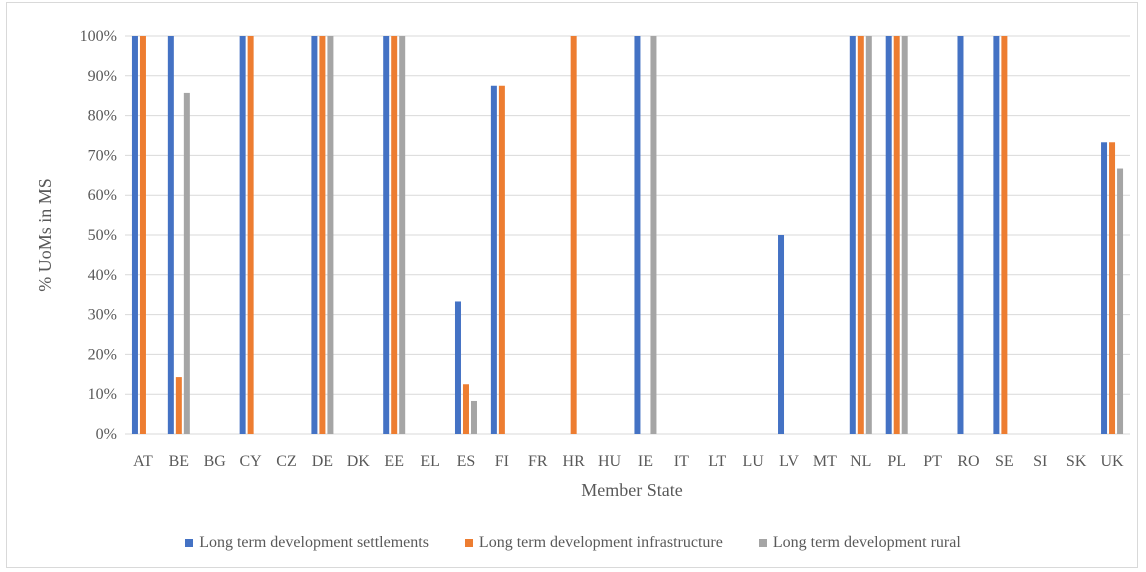  What do you see at coordinates (600, 542) in the screenshot?
I see `legend-label: Long term development infrastructure` at bounding box center [600, 542].